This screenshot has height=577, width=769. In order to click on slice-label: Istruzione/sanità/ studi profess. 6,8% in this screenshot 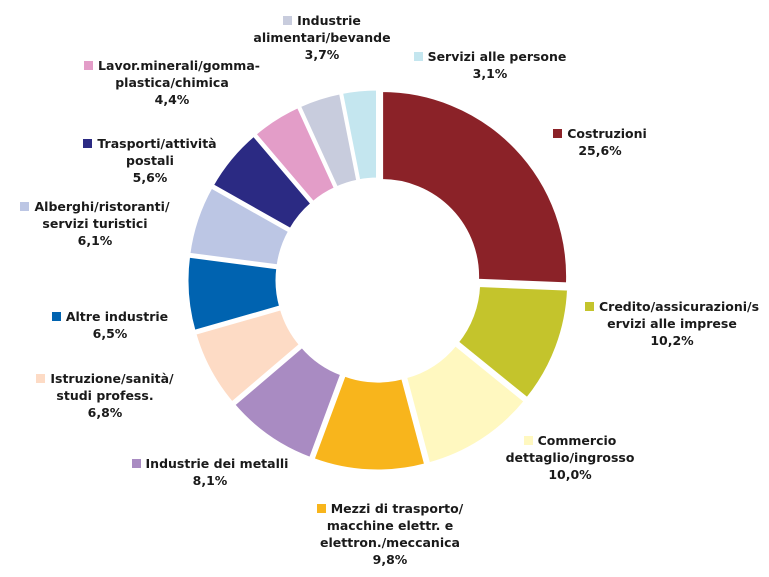, I will do `click(105, 395)`.